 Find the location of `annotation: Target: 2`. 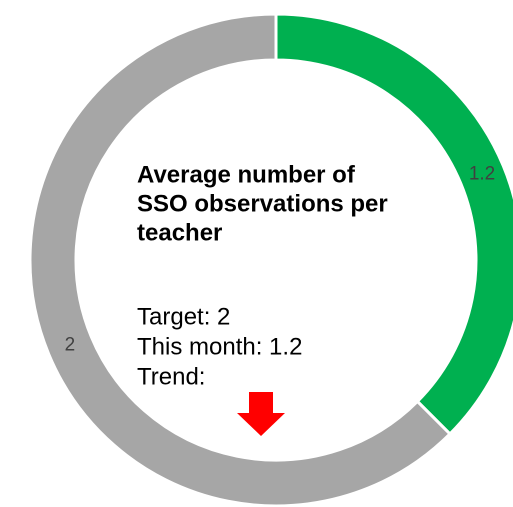

annotation: Target: 2 is located at coordinates (183, 316).